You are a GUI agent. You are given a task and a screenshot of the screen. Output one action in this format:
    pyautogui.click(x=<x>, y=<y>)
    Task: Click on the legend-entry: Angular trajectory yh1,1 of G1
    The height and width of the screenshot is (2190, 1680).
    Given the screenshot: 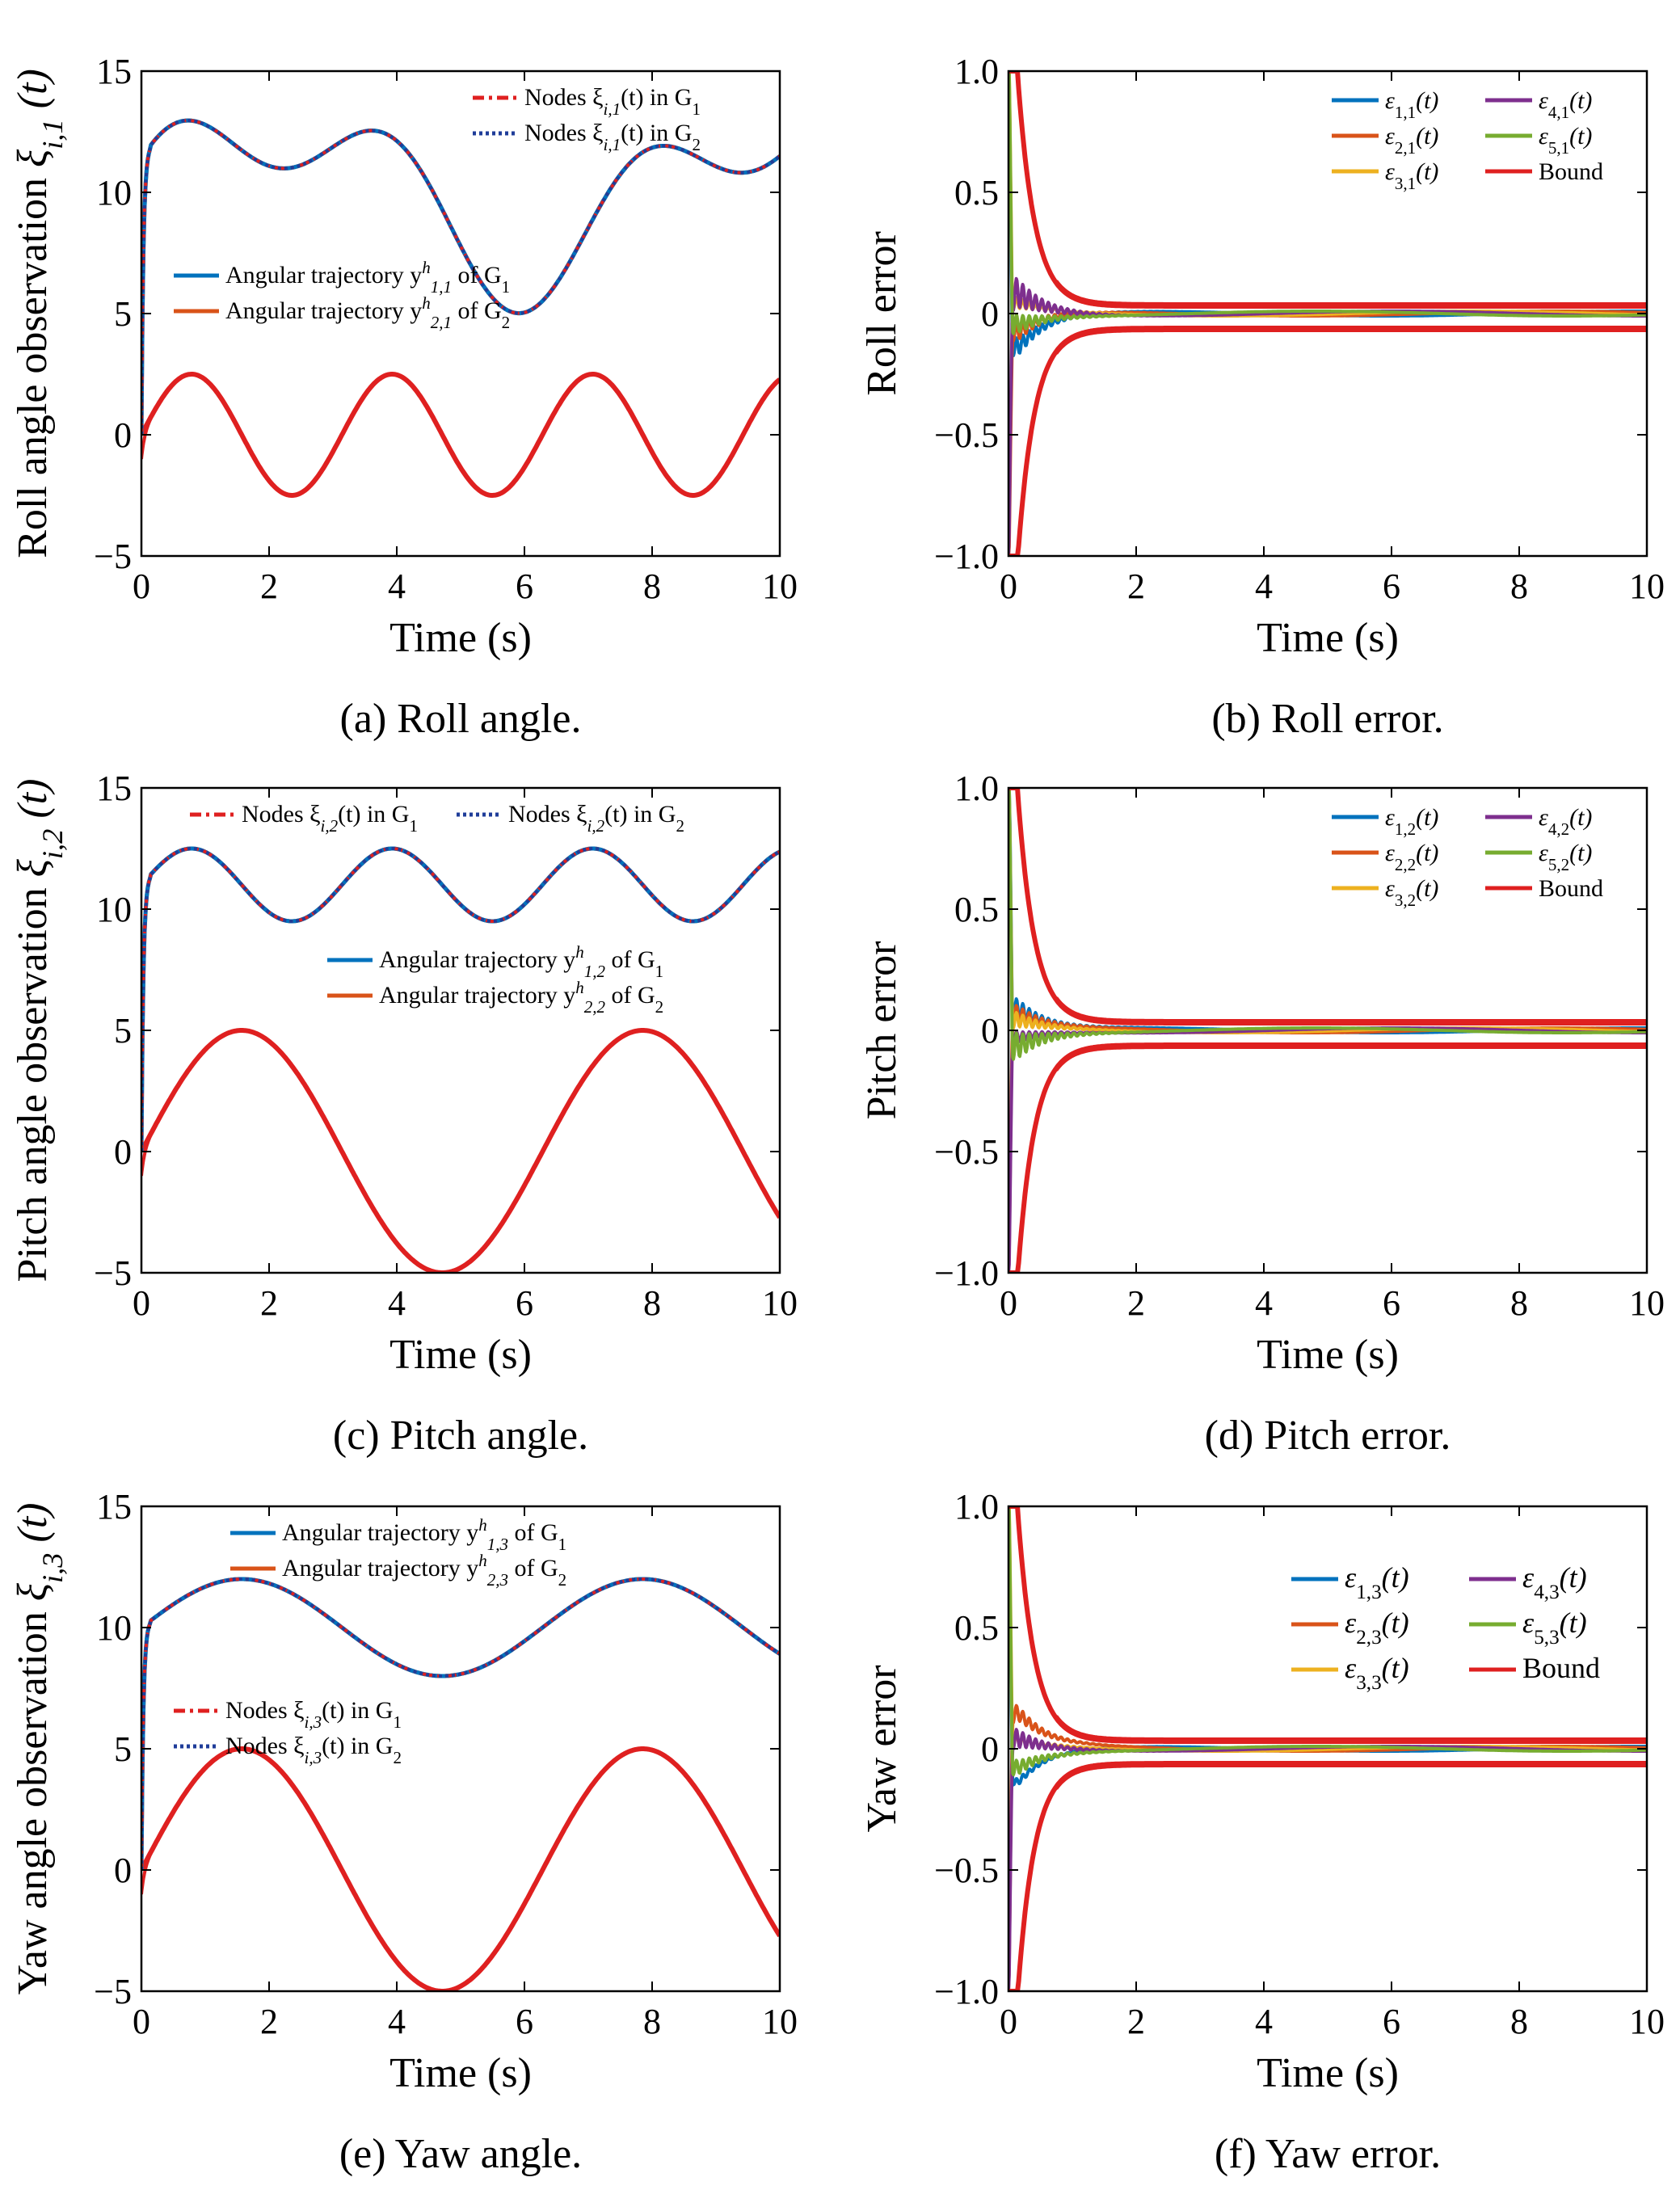 What is the action you would take?
    pyautogui.click(x=367, y=277)
    